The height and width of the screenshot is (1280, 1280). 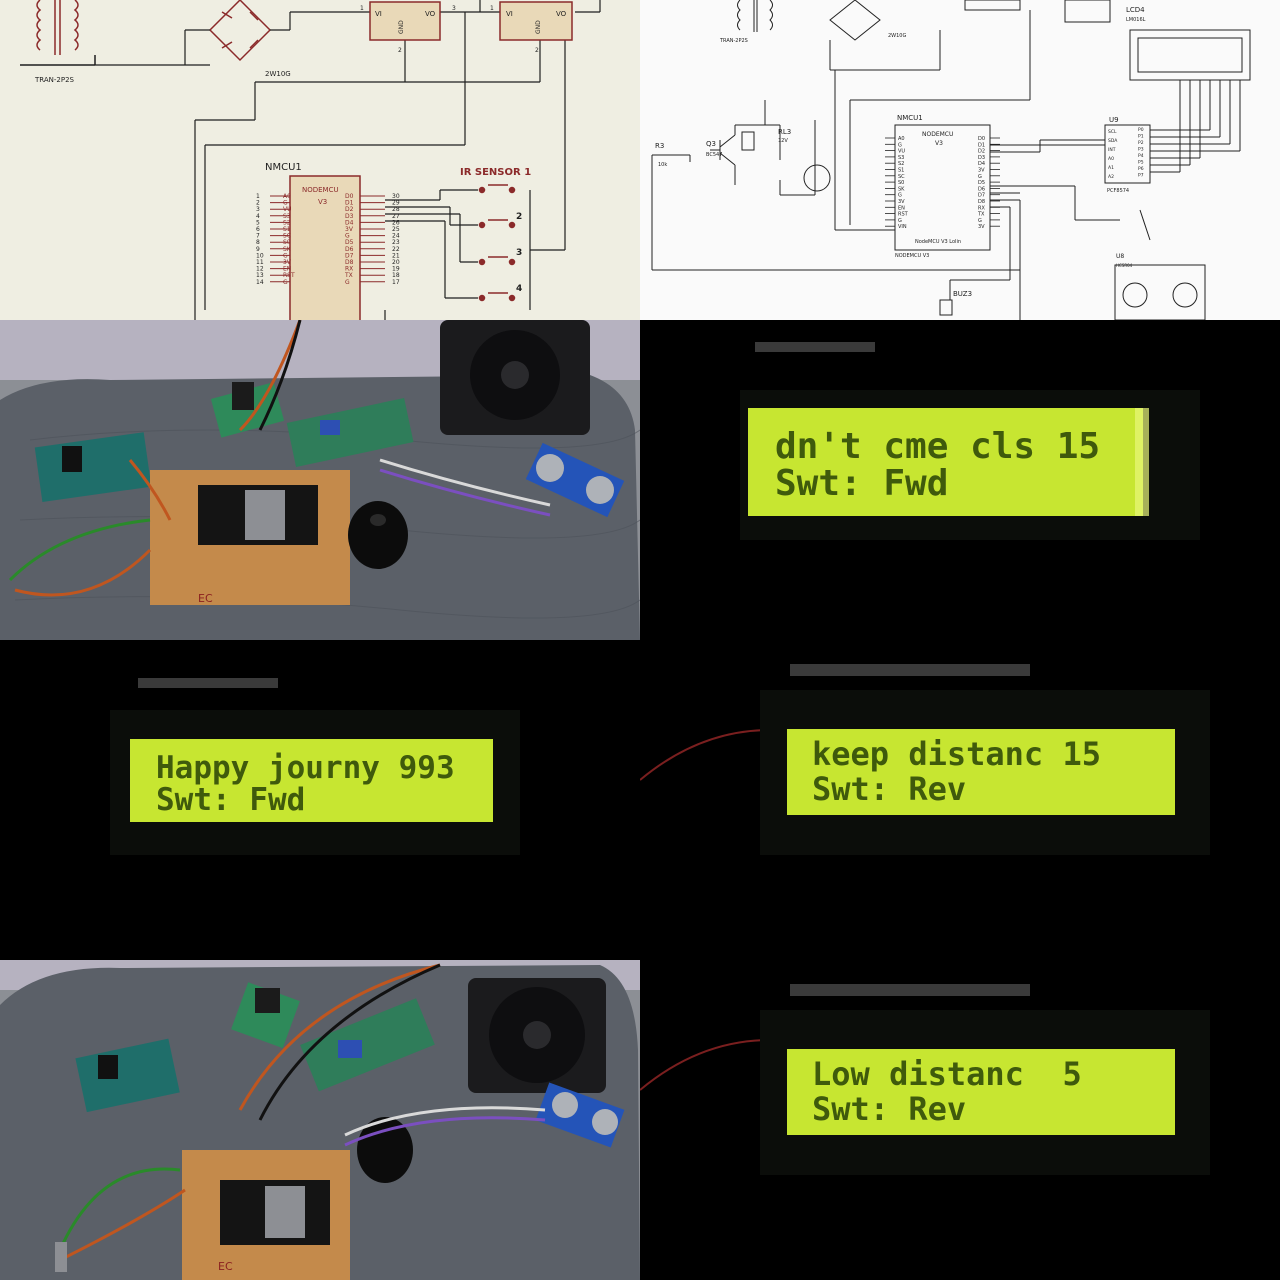 I want to click on mcu-right-pin-number: 28, so click(x=396, y=209).